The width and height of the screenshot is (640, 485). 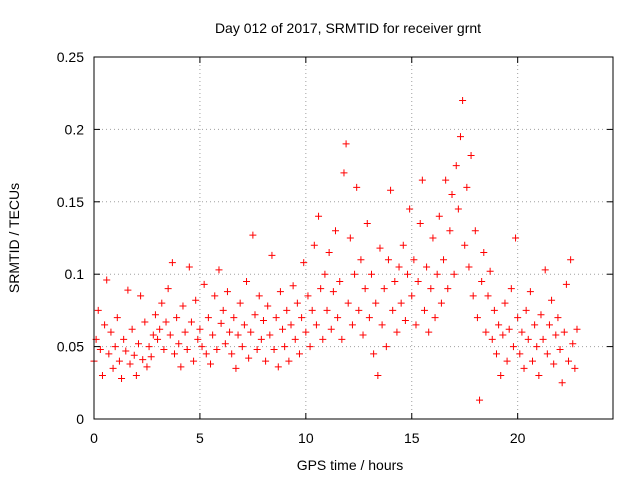 I want to click on y-tick-label: 0.1, so click(x=75, y=274).